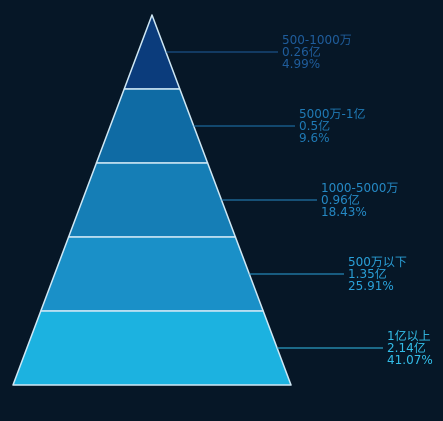  Describe the element at coordinates (340, 199) in the screenshot. I see `segment-value-label: 0.96亿` at that location.